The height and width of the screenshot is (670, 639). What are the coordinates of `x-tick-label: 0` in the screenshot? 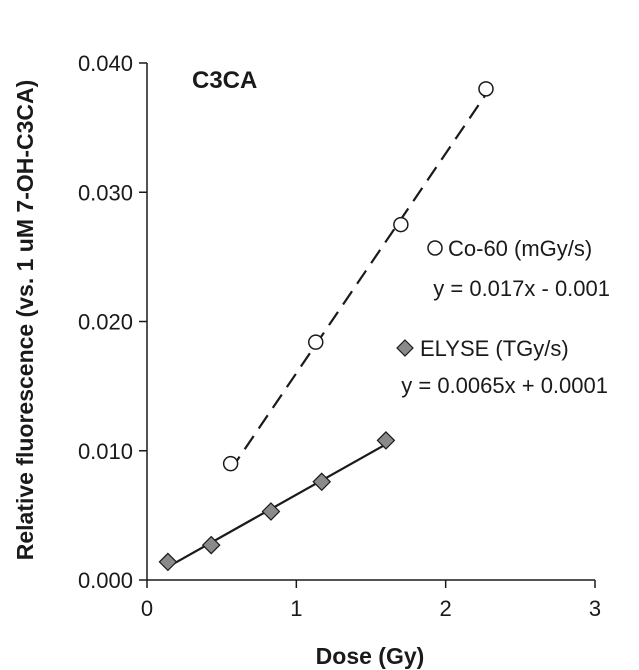 It's located at (147, 608).